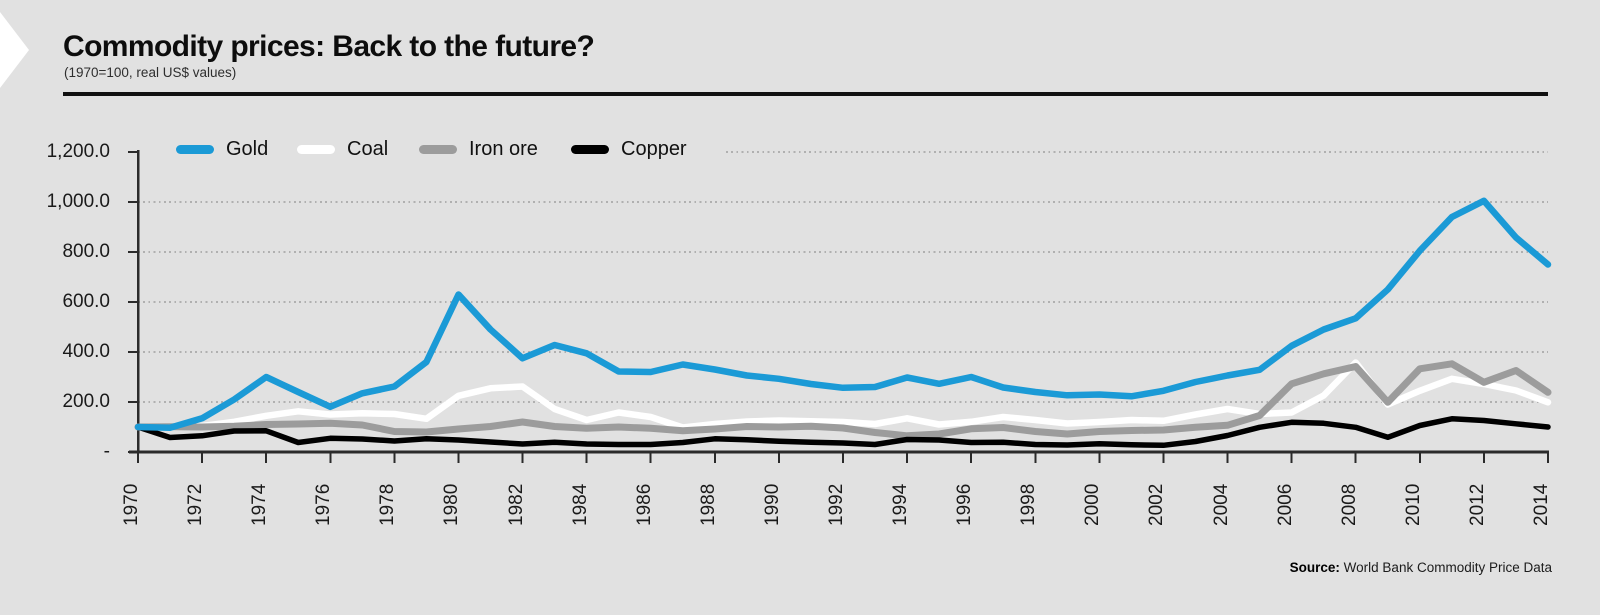 The height and width of the screenshot is (615, 1600). I want to click on y-axis-label-400: 400.0, so click(86, 351).